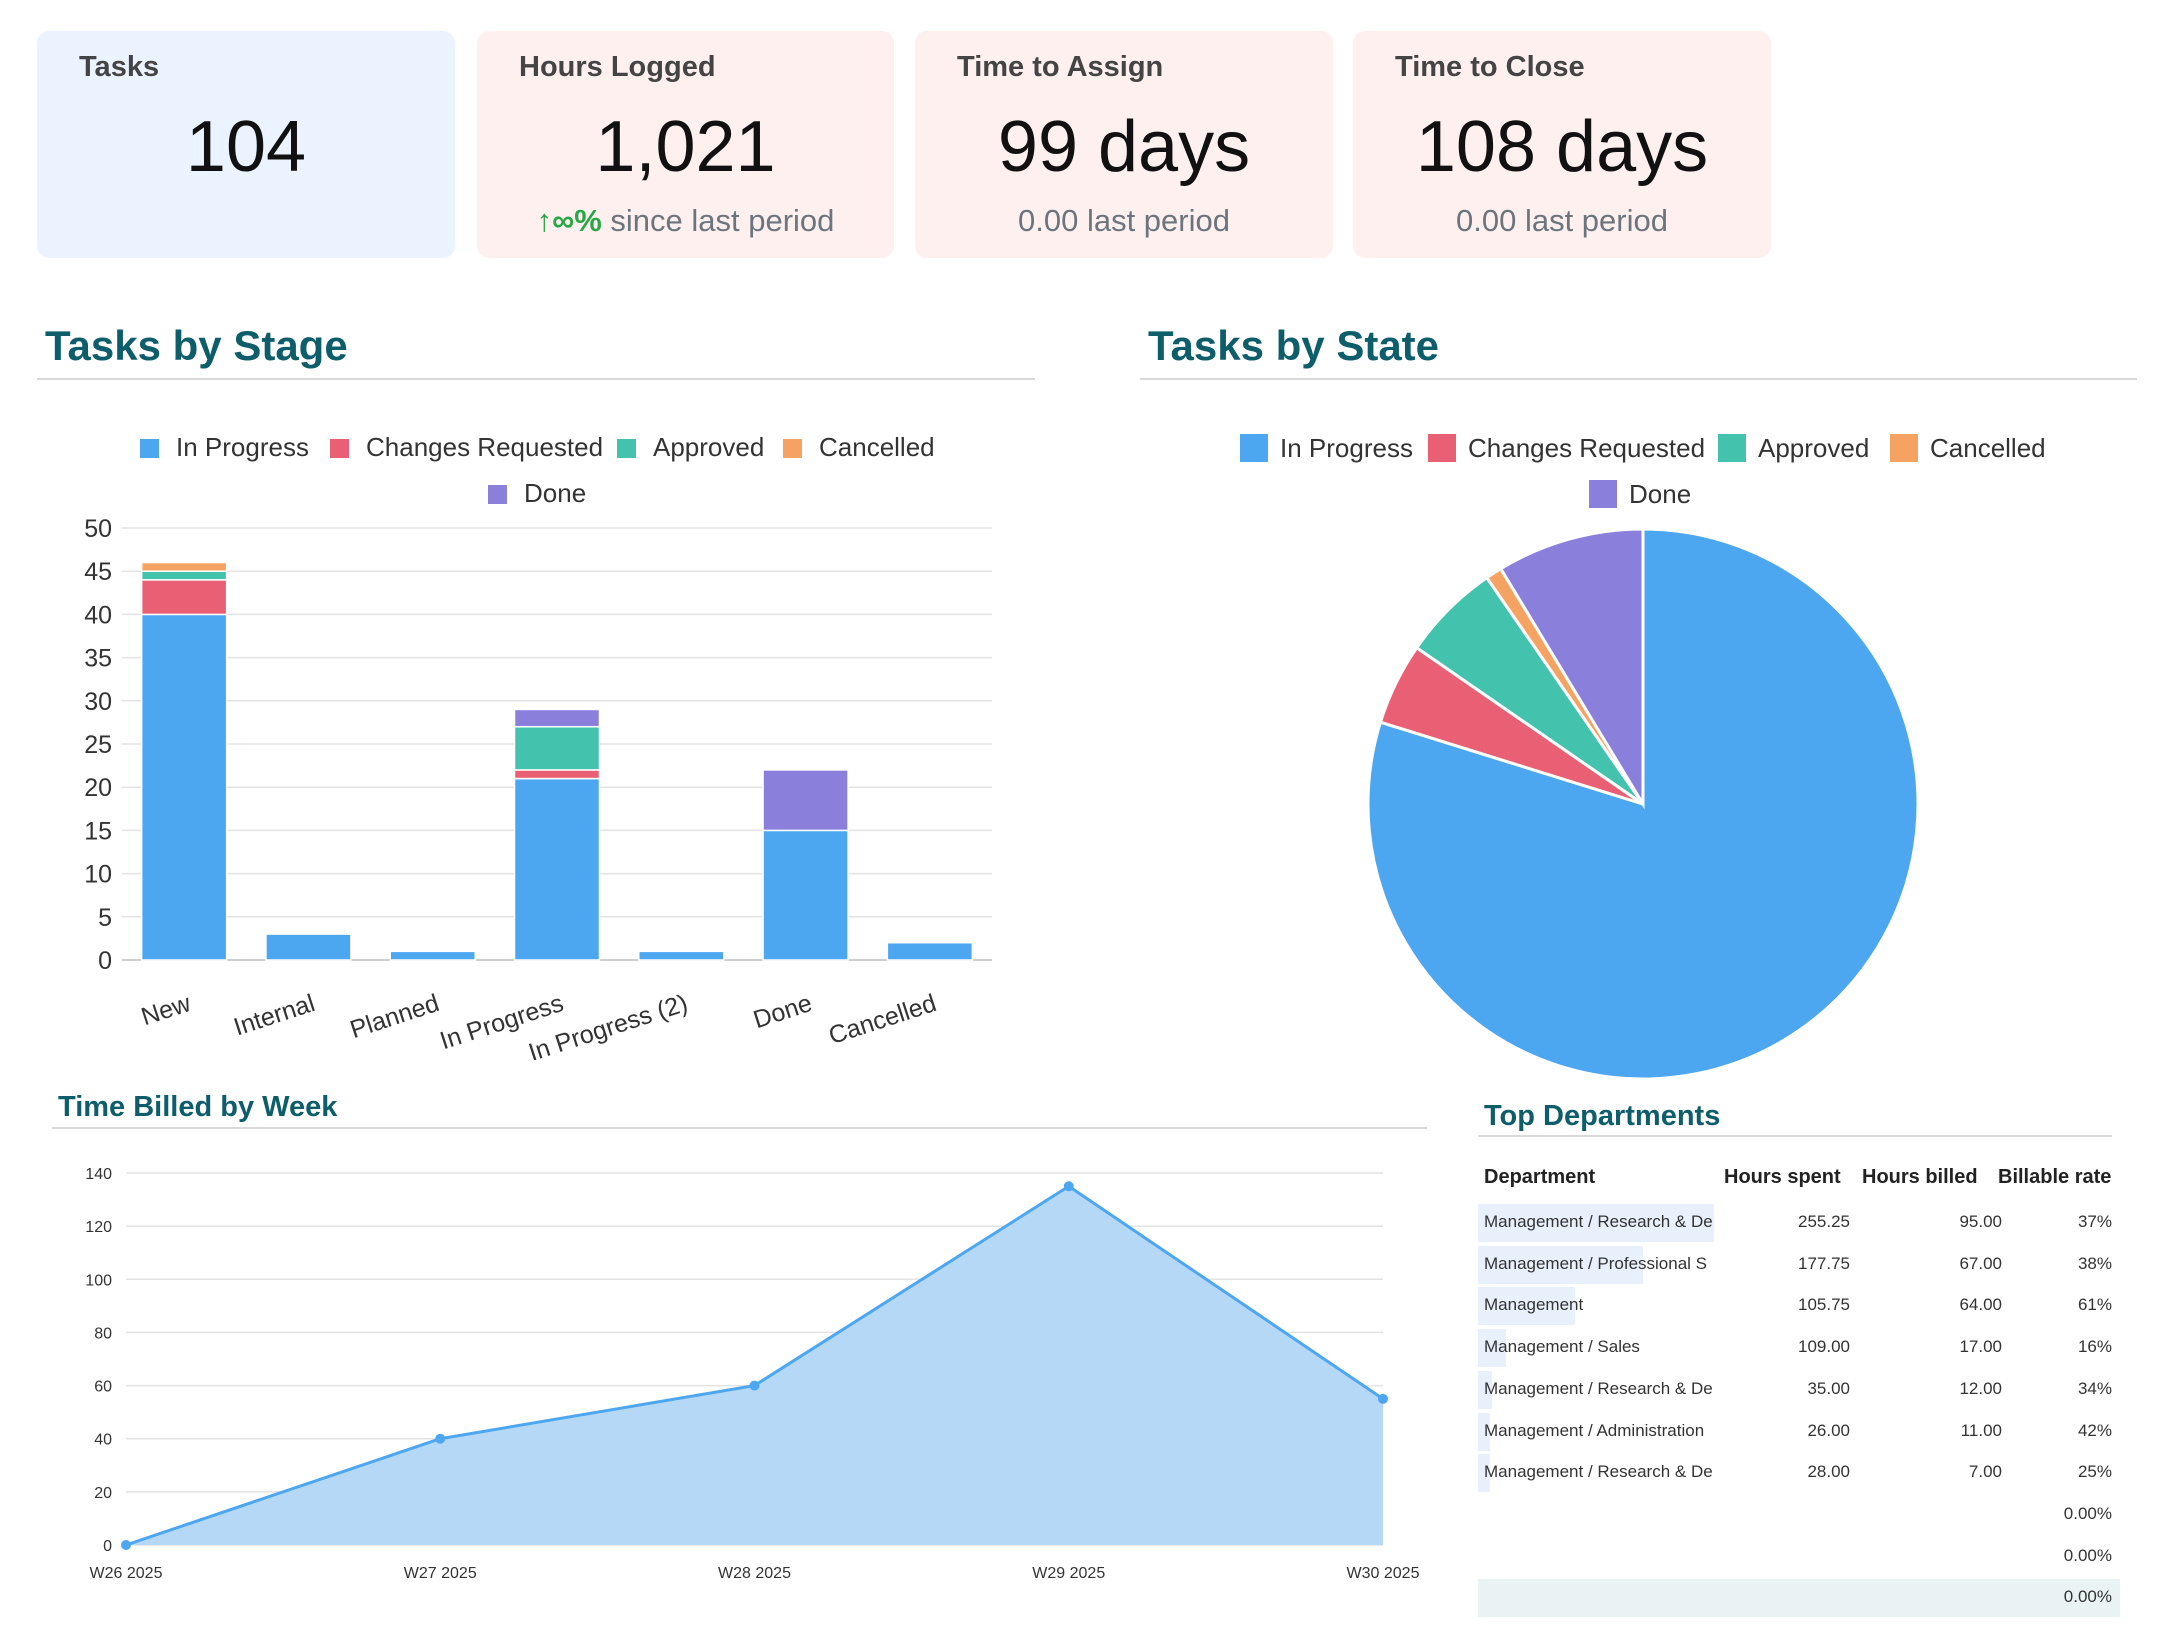  I want to click on table-row: Management / Research & De 35.00 12.00 34%, so click(1799, 1390).